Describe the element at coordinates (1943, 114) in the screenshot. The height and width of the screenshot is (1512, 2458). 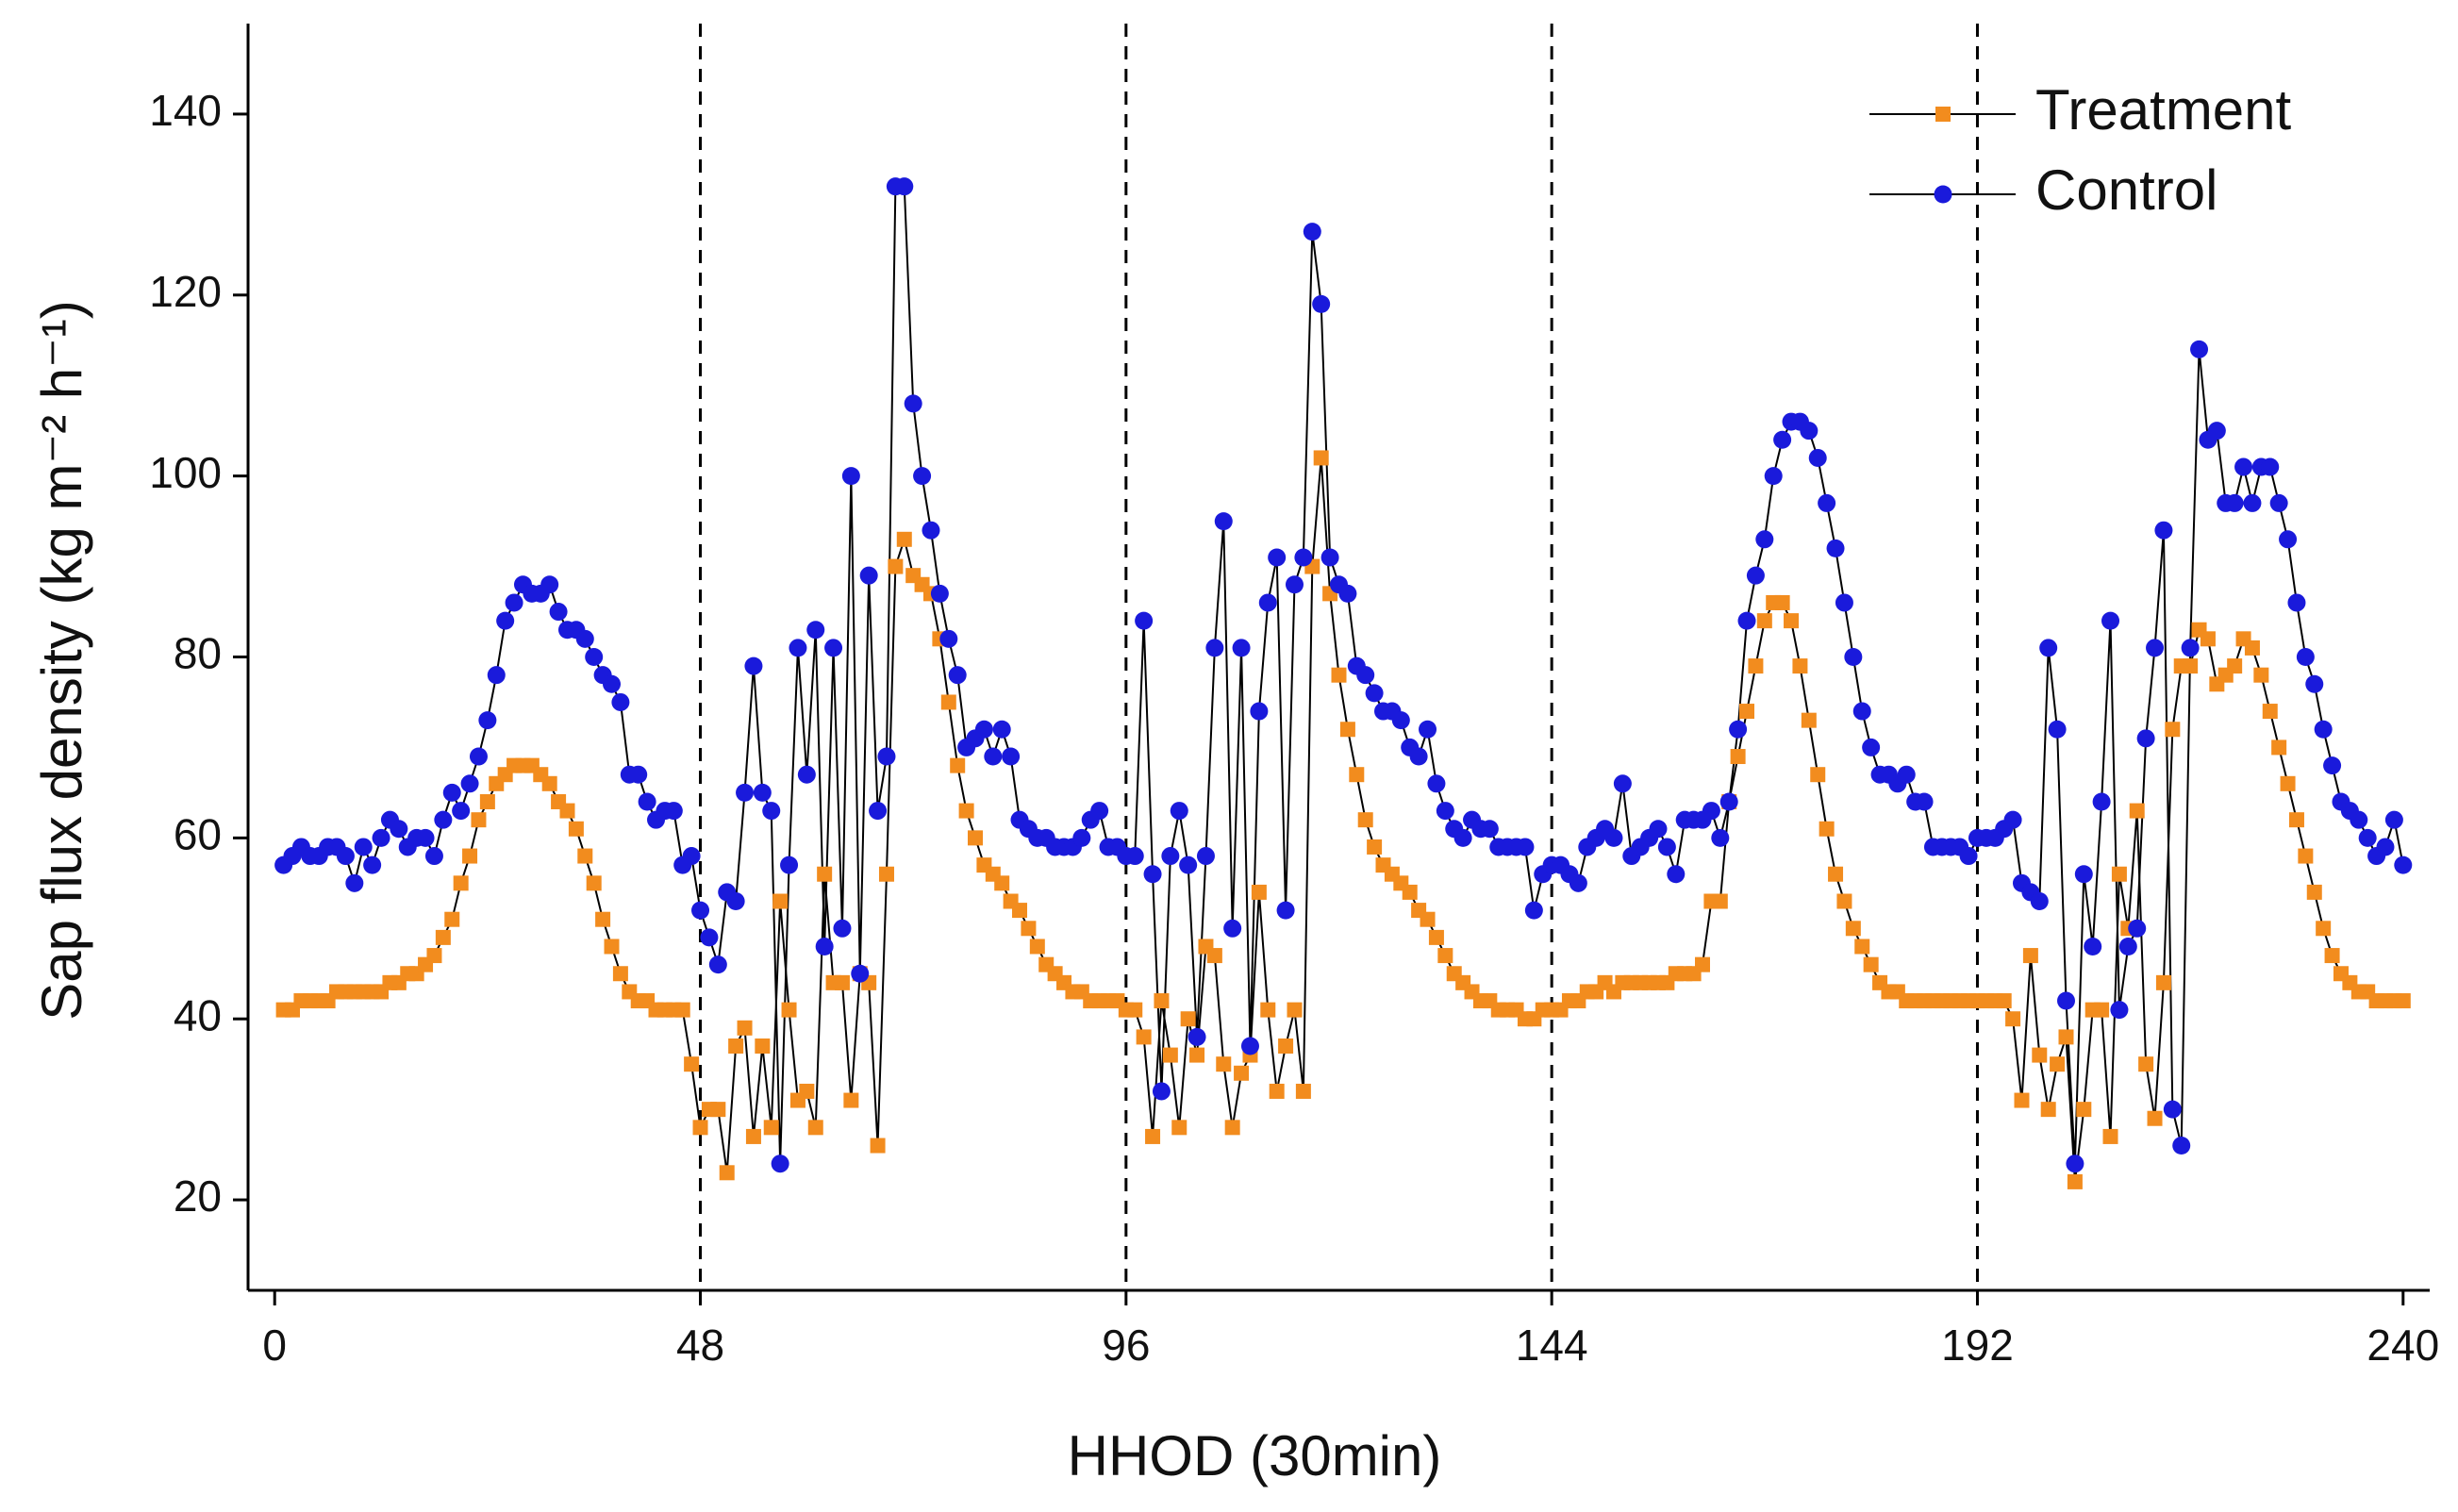
I see `legend-marker` at that location.